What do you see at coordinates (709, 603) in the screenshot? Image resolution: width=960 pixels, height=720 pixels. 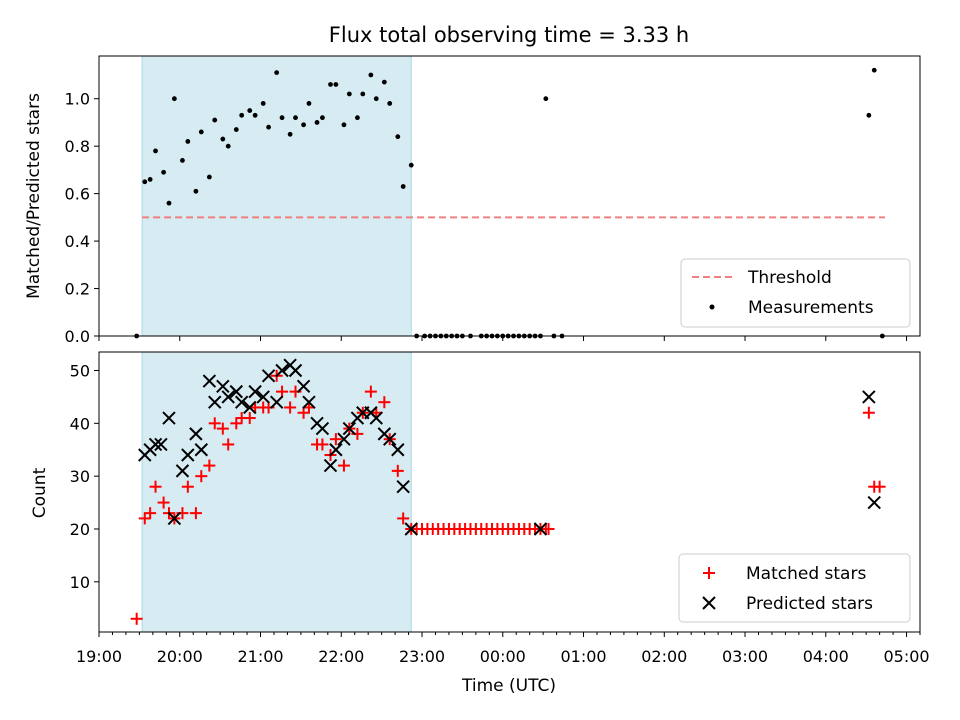 I see `predicted-legend-swatch` at bounding box center [709, 603].